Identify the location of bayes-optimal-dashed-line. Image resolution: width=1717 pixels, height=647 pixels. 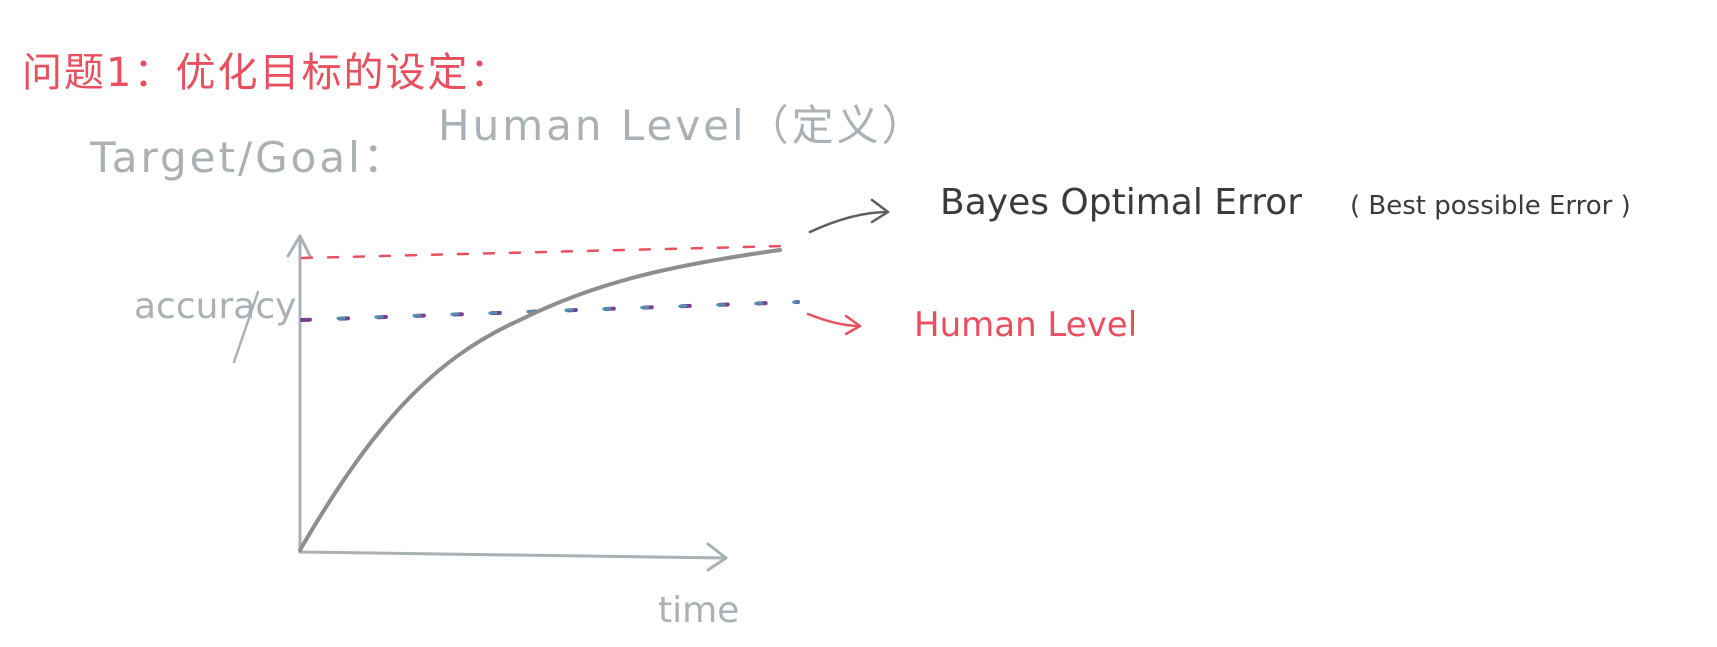
(544, 252).